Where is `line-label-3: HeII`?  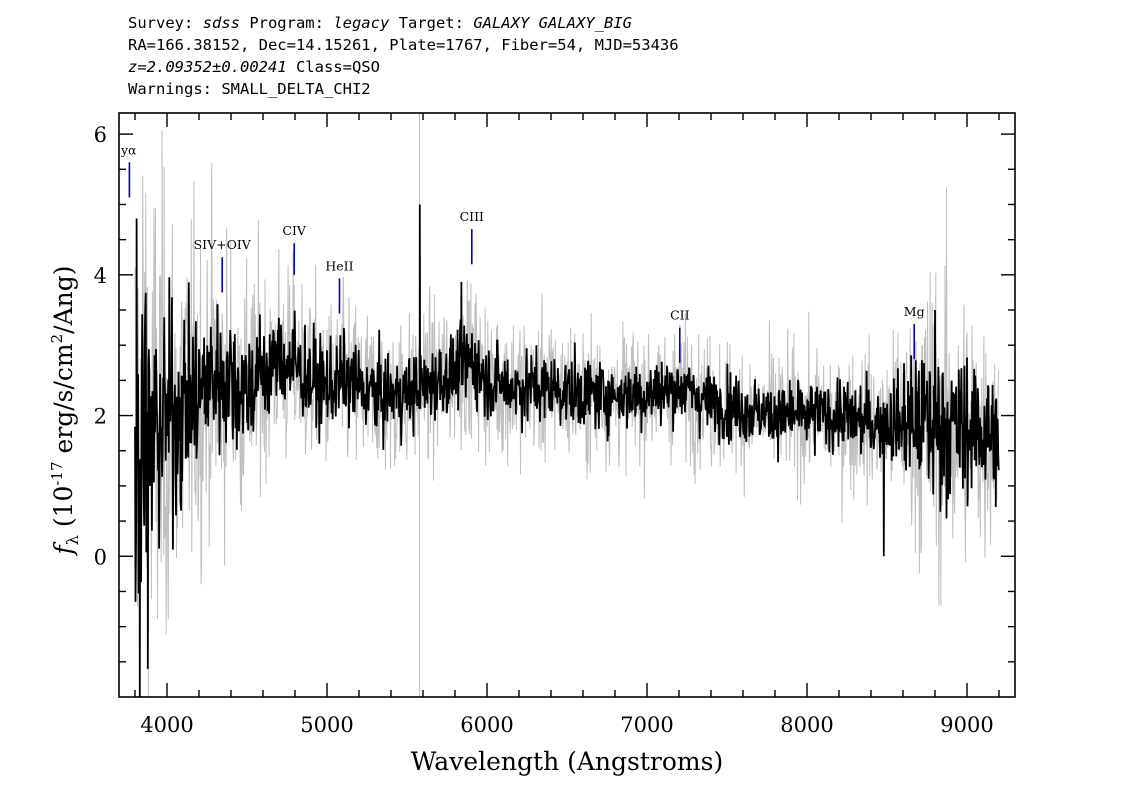
line-label-3: HeII is located at coordinates (339, 265).